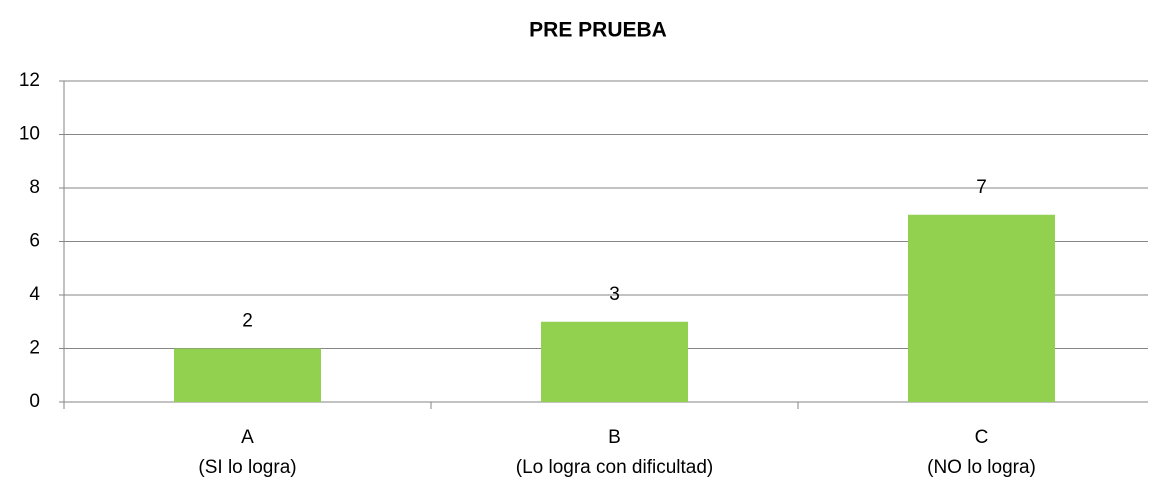 The height and width of the screenshot is (485, 1152). What do you see at coordinates (34, 187) in the screenshot?
I see `y-tick-label: 8` at bounding box center [34, 187].